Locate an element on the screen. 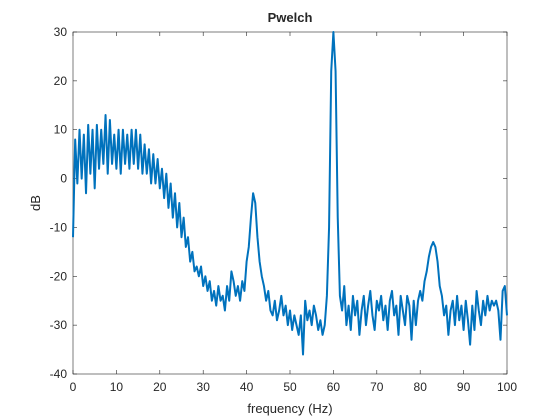 Image resolution: width=560 pixels, height=420 pixels. x-tick-label: 90 is located at coordinates (464, 387).